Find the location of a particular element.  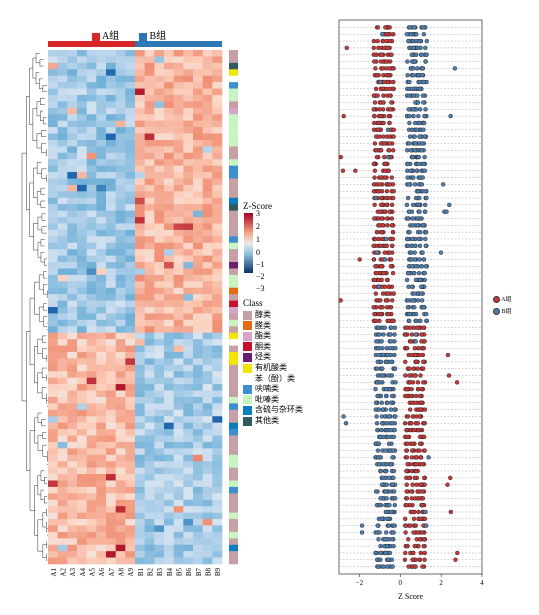

dot-legend: A组 B组 is located at coordinates (502, 306).